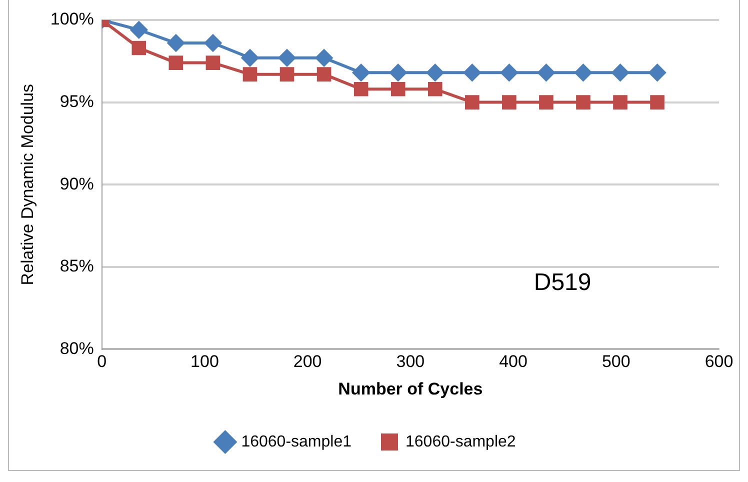 Image resolution: width=748 pixels, height=482 pixels. What do you see at coordinates (296, 441) in the screenshot?
I see `legend-label: 16060-sample1` at bounding box center [296, 441].